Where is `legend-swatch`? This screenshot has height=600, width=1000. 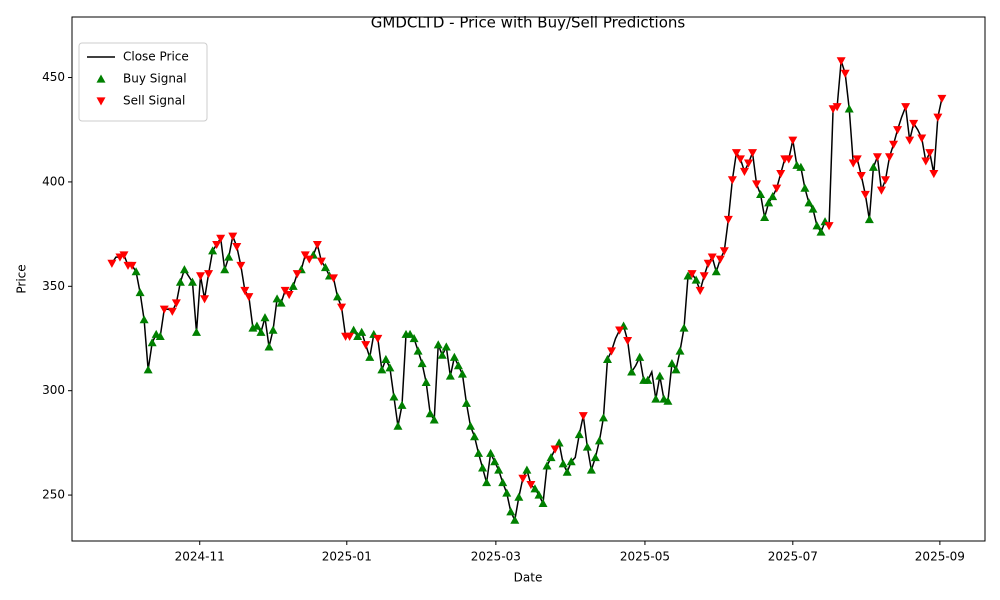 legend-swatch is located at coordinates (101, 78).